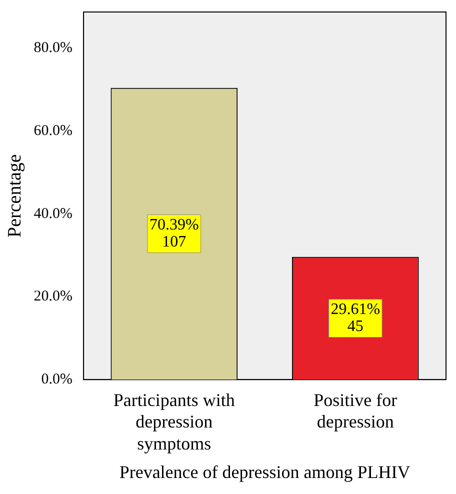 The width and height of the screenshot is (456, 494). What do you see at coordinates (57, 380) in the screenshot?
I see `y-tick-label: 0.0%` at bounding box center [57, 380].